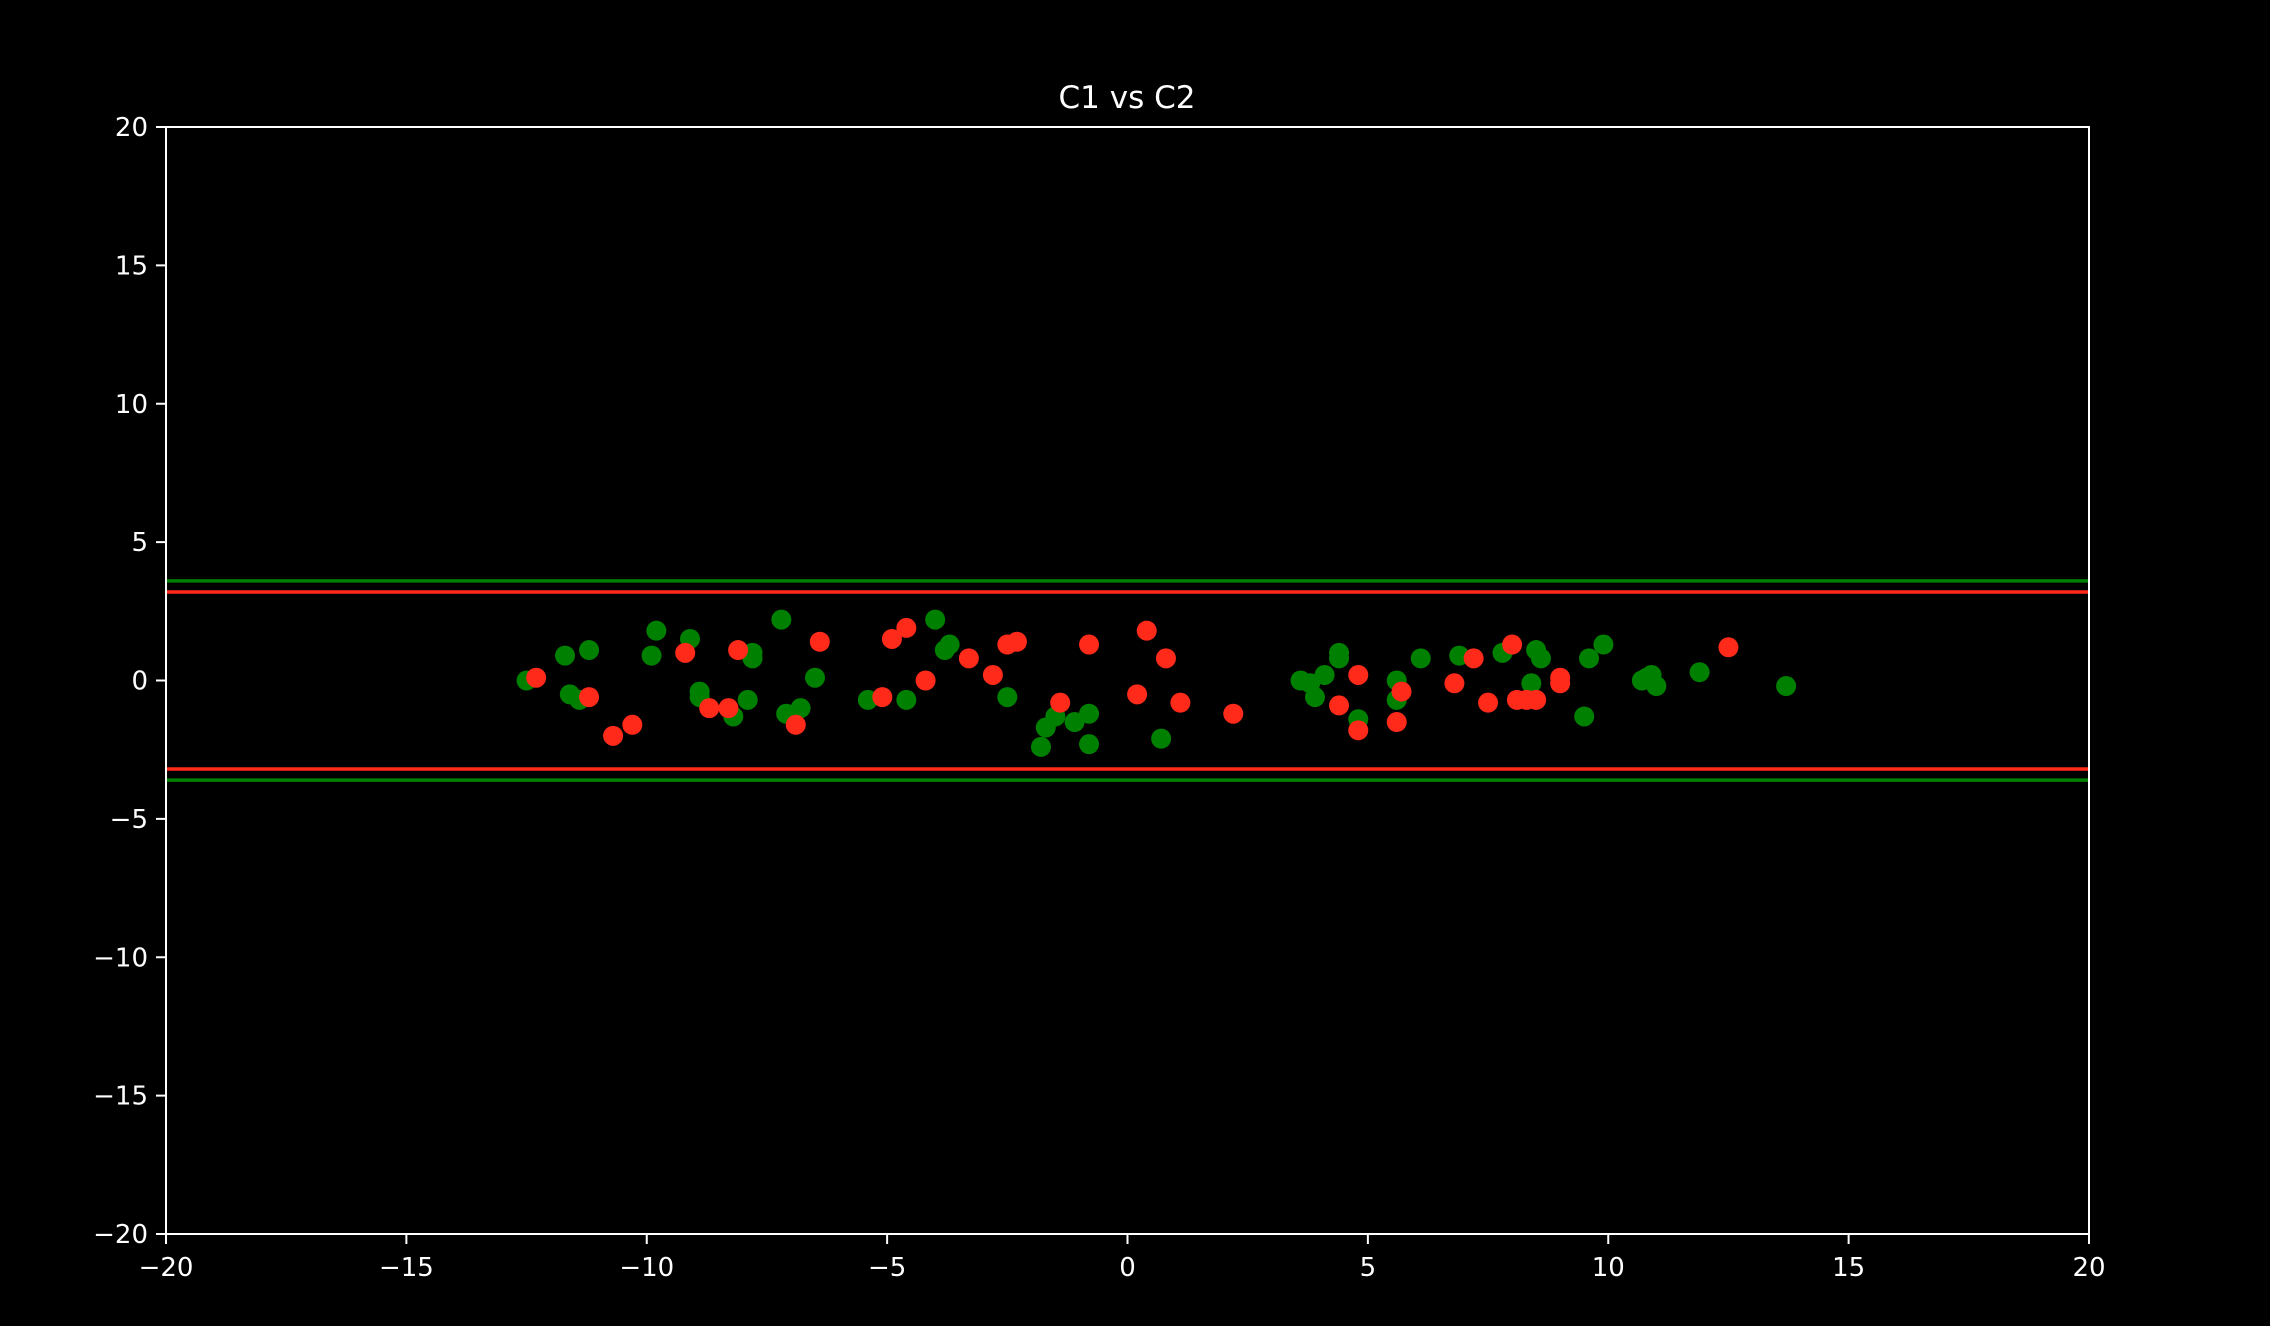  What do you see at coordinates (2088, 1268) in the screenshot?
I see `x-tick-label: 20` at bounding box center [2088, 1268].